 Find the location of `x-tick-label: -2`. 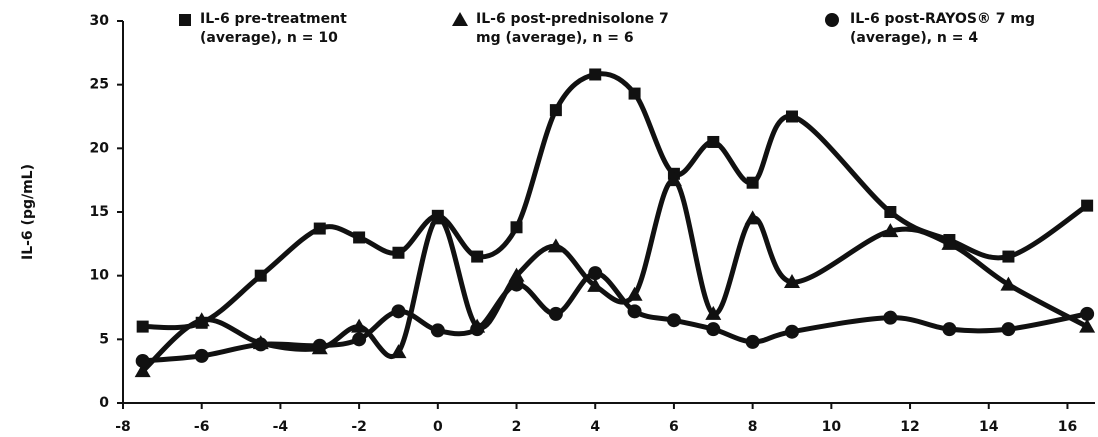

x-tick-label: -2 is located at coordinates (359, 427).